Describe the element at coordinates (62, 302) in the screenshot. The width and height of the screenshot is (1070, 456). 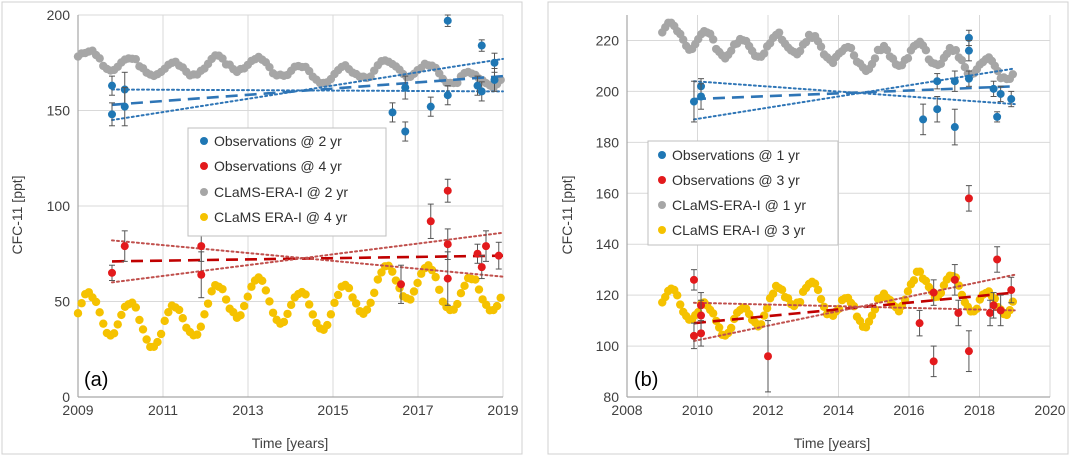
I see `y-tick-label: 50` at that location.